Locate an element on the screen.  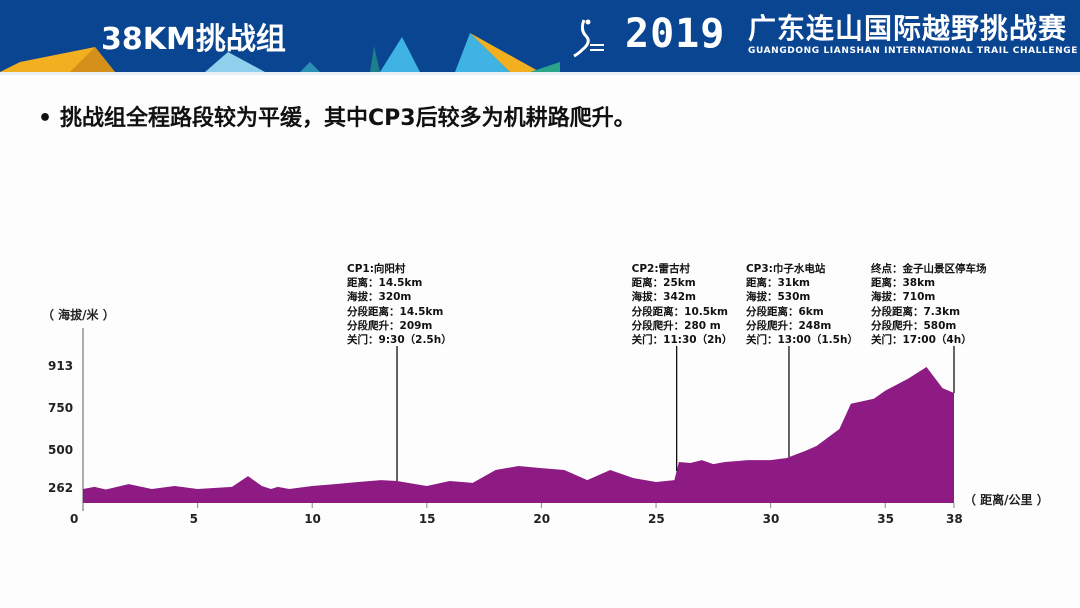
logo-event-name: 广东连山国际越野挑战赛 is located at coordinates (908, 28).